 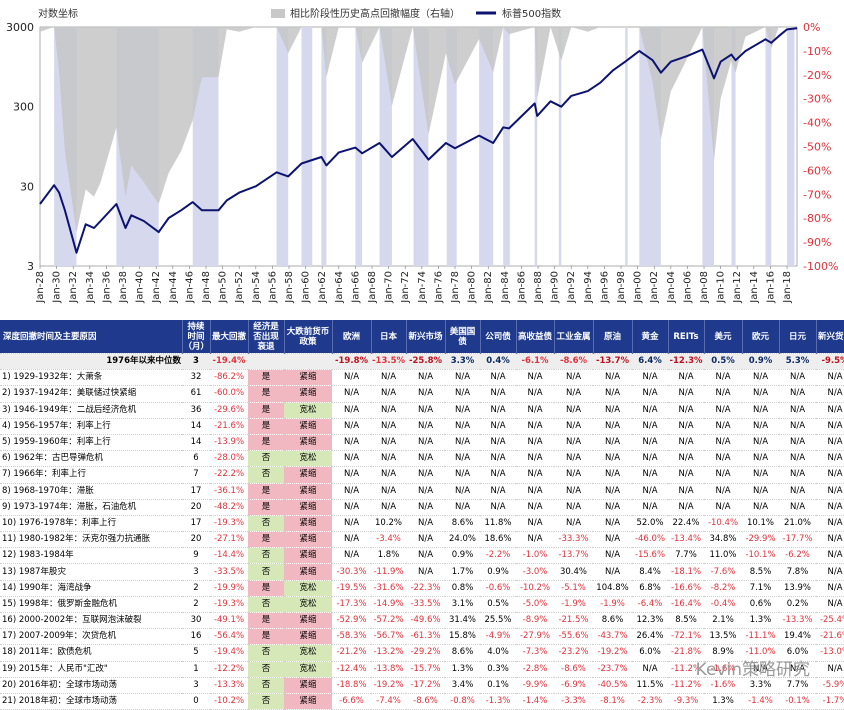 I want to click on recession-flag: 是, so click(x=266, y=507).